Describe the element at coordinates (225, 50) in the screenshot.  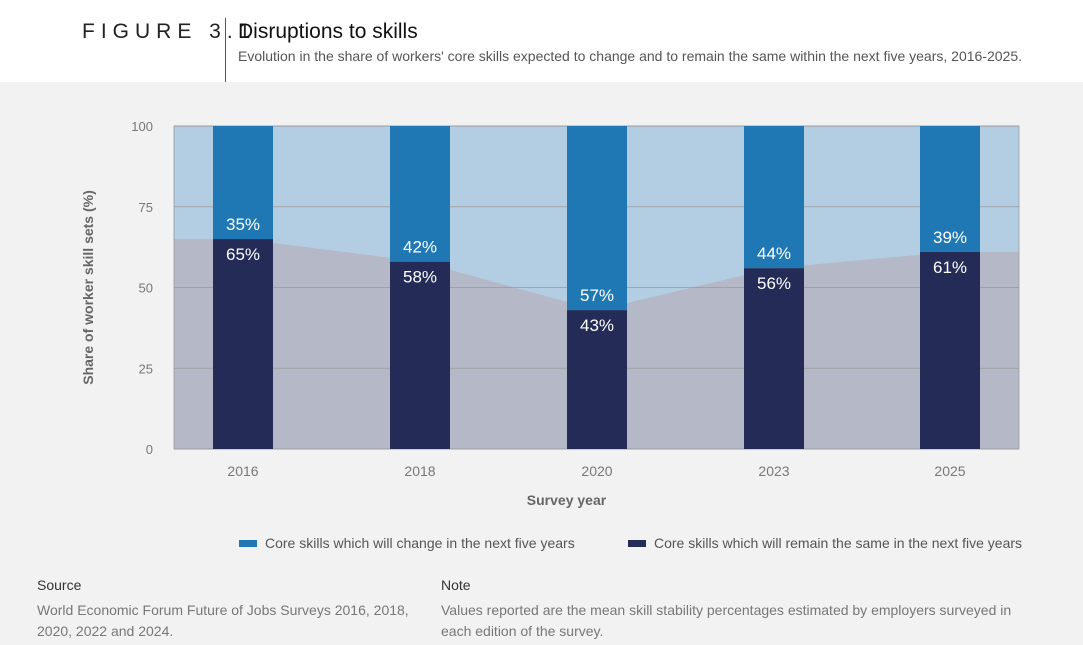
I see `header-divider` at that location.